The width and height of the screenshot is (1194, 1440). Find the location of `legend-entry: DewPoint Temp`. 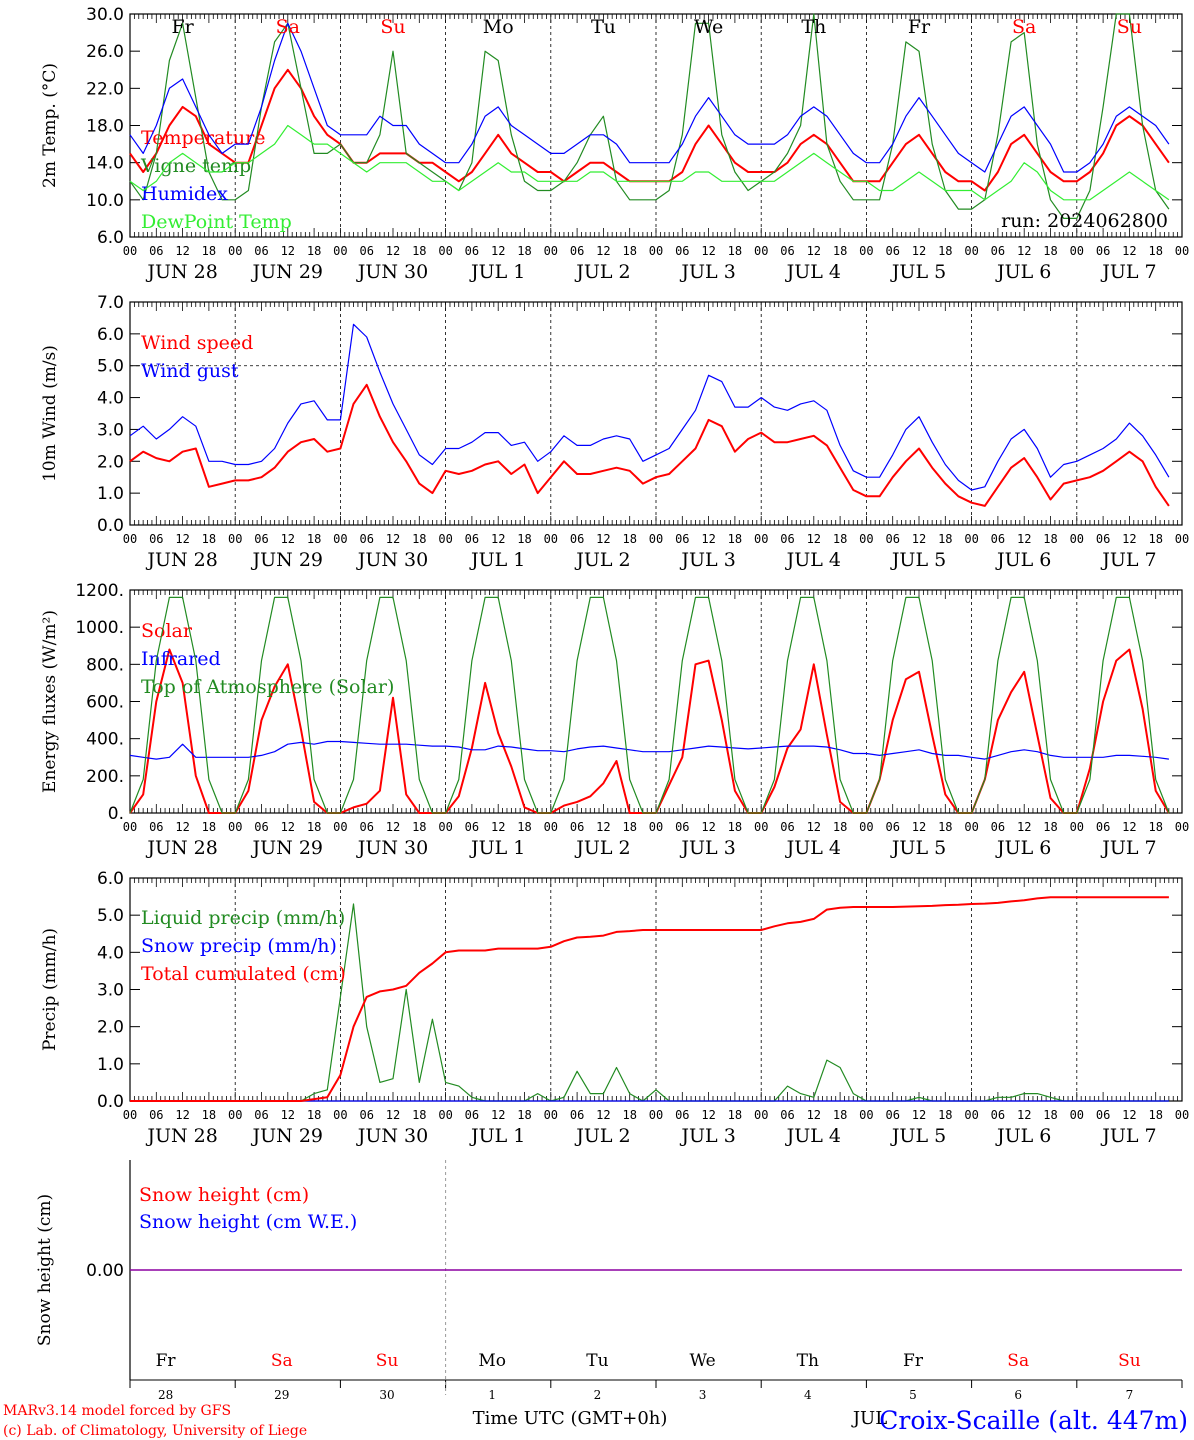

legend-entry: DewPoint Temp is located at coordinates (216, 222).